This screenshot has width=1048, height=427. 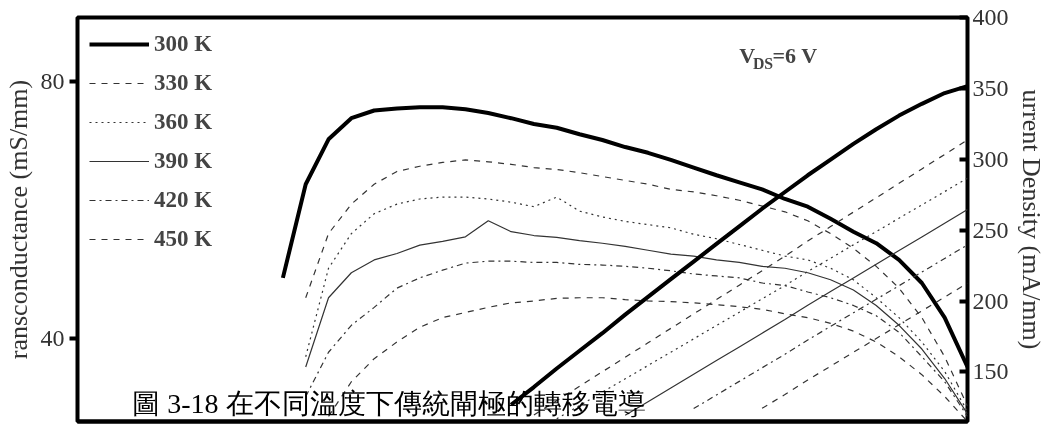 What do you see at coordinates (183, 161) in the screenshot?
I see `legend-label: 390 K` at bounding box center [183, 161].